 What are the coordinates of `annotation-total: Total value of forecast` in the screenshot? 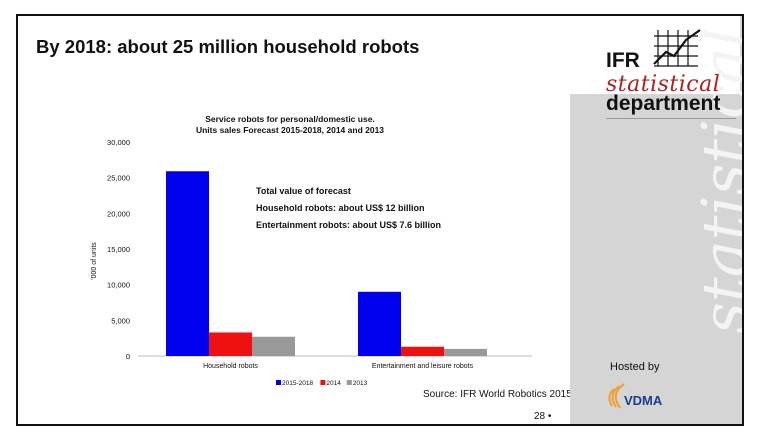 It's located at (303, 191).